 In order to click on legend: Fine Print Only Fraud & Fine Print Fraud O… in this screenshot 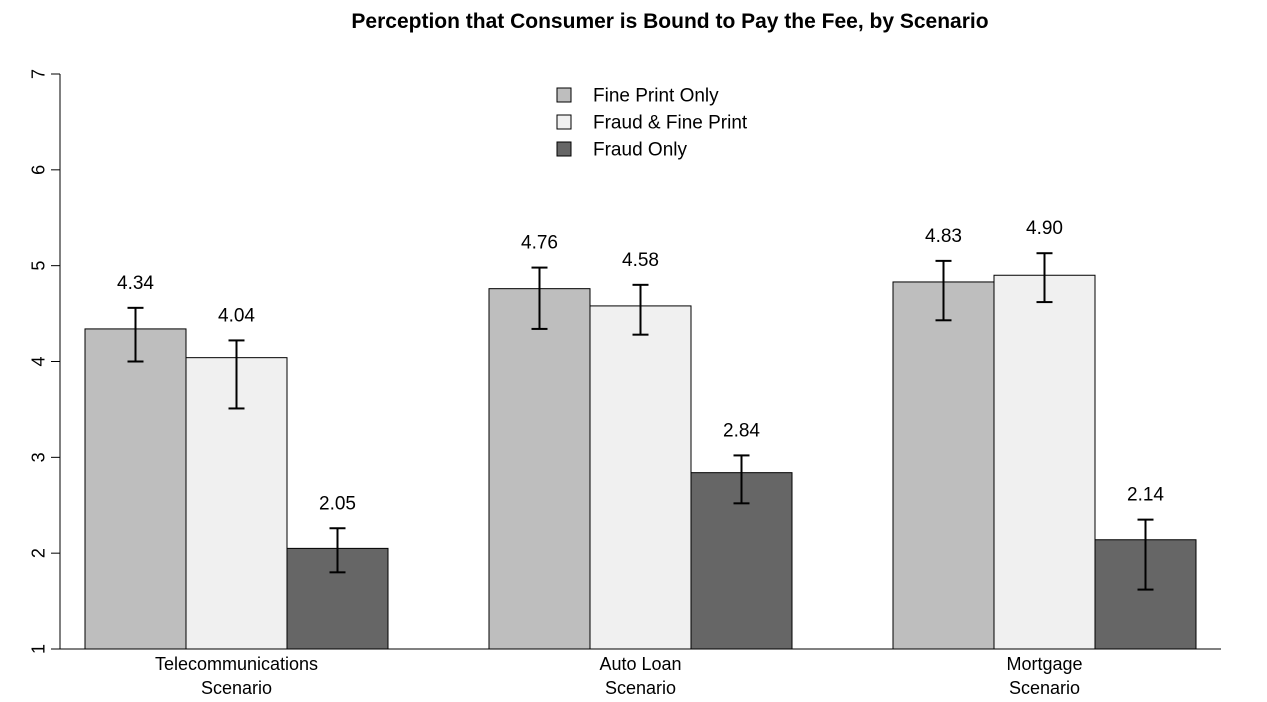, I will do `click(652, 123)`.